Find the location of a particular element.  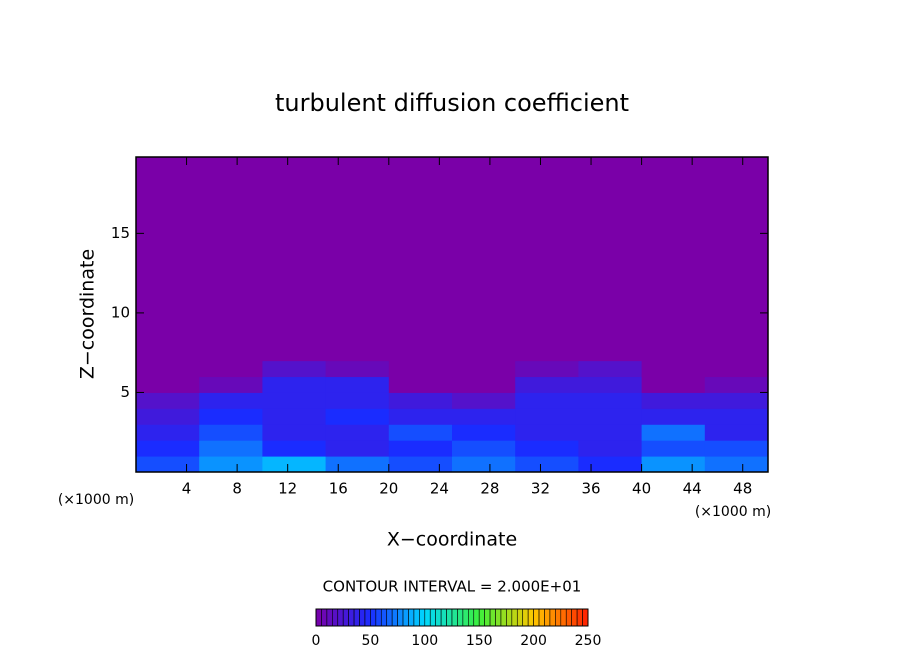

chart-title: turbulent diffusion coefficient is located at coordinates (452, 103).